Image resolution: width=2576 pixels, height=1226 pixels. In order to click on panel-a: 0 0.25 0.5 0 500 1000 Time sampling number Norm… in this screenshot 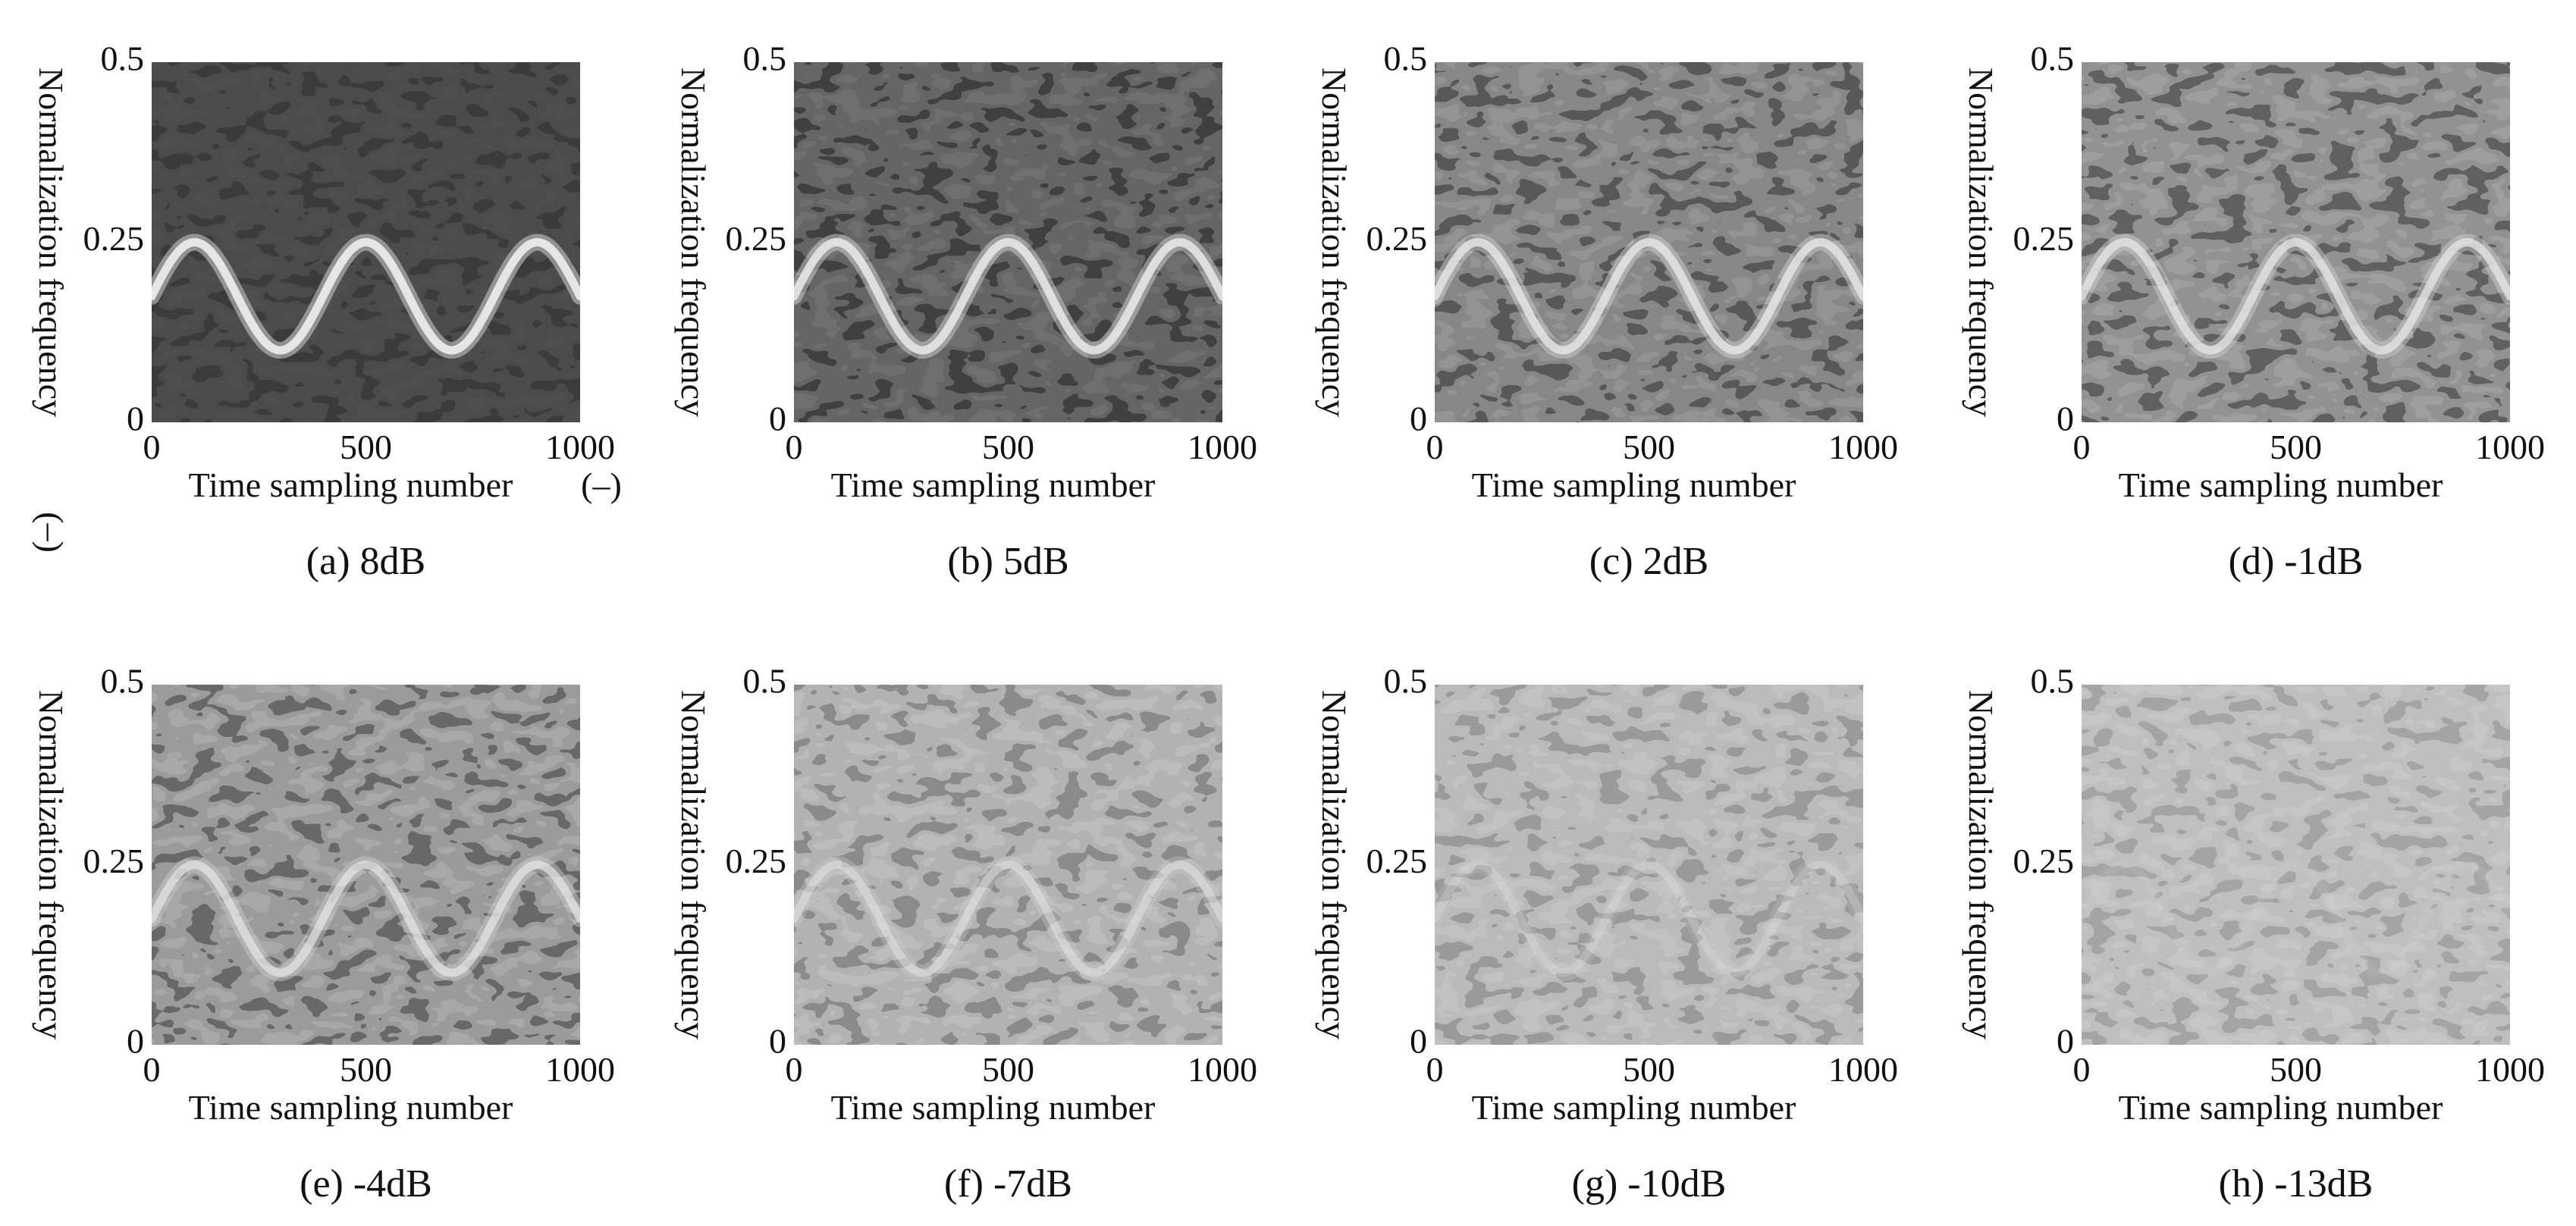, I will do `click(327, 311)`.